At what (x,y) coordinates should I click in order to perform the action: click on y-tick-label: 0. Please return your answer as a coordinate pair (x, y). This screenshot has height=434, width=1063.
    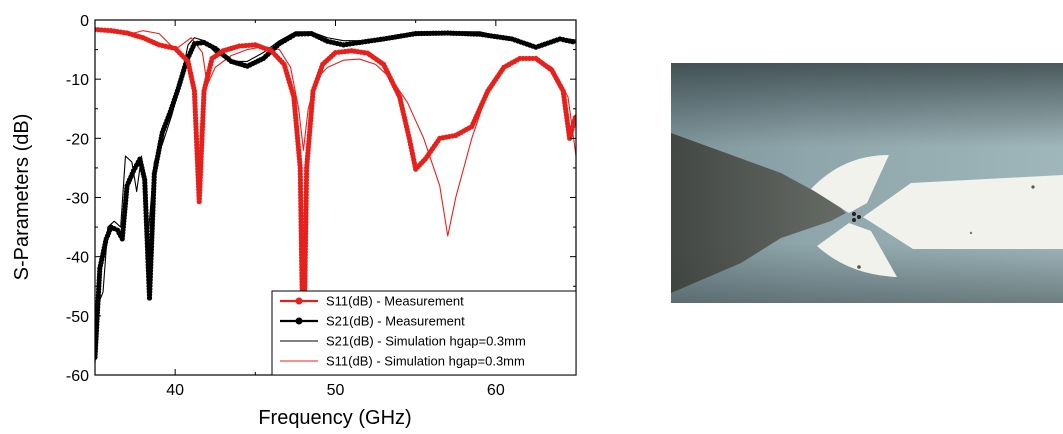
    Looking at the image, I should click on (84, 21).